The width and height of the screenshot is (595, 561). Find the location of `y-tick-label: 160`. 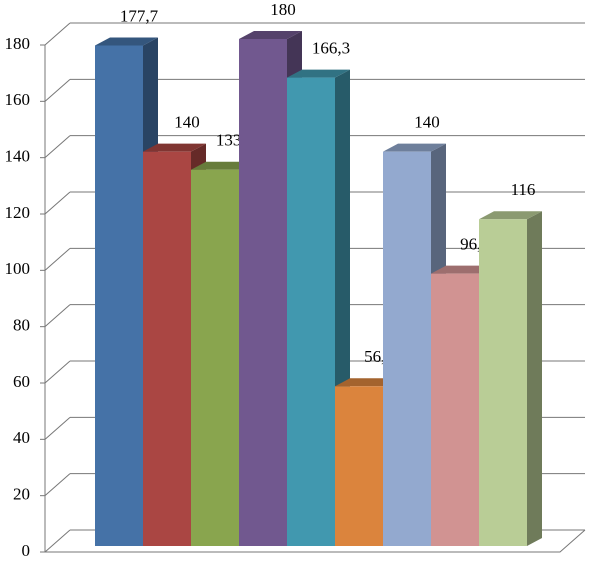

y-tick-label: 160 is located at coordinates (18, 99).